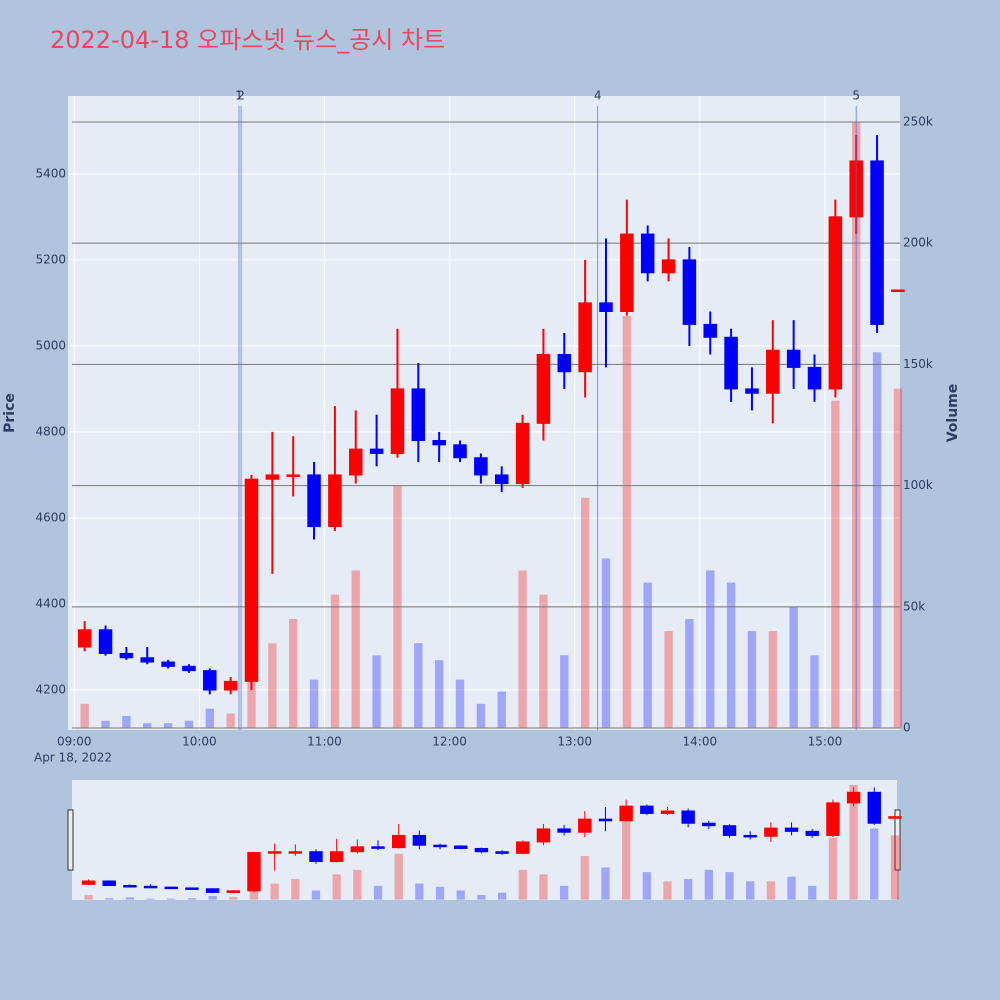 The width and height of the screenshot is (1000, 1000). Describe the element at coordinates (918, 485) in the screenshot. I see `y2-tick-label: 100k` at that location.